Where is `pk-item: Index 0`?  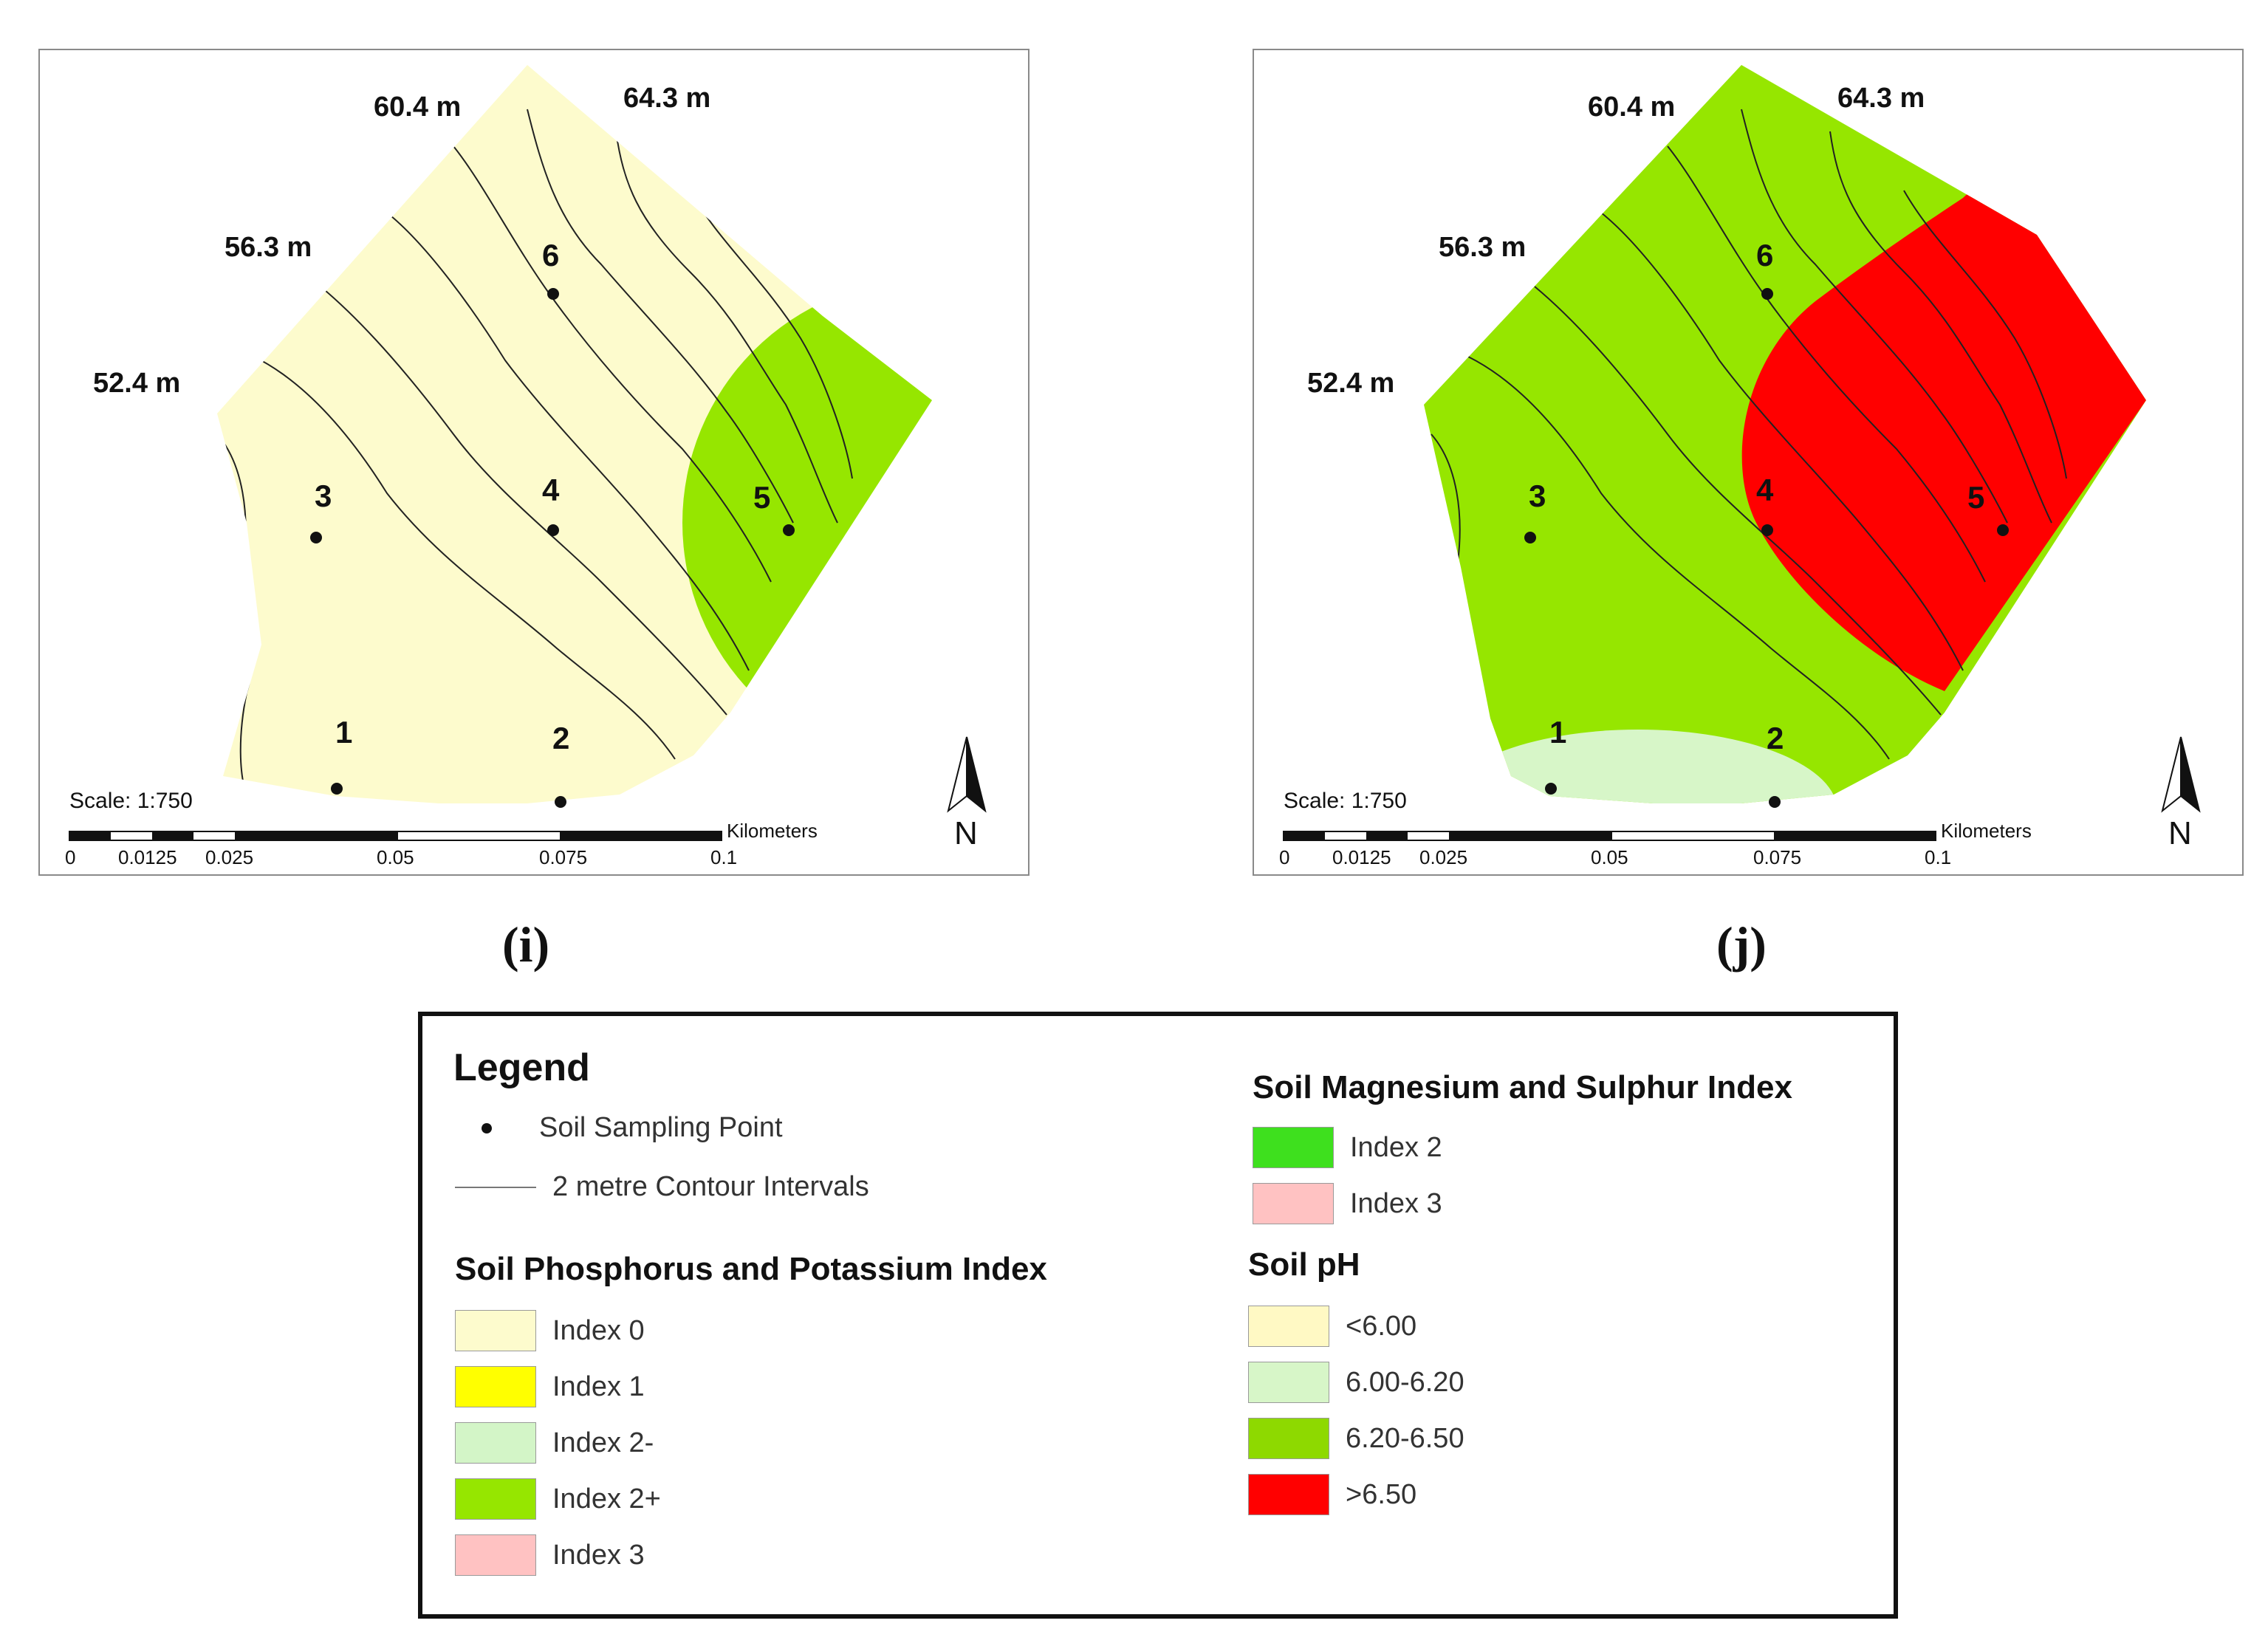
pk-item: Index 0 is located at coordinates (550, 1330).